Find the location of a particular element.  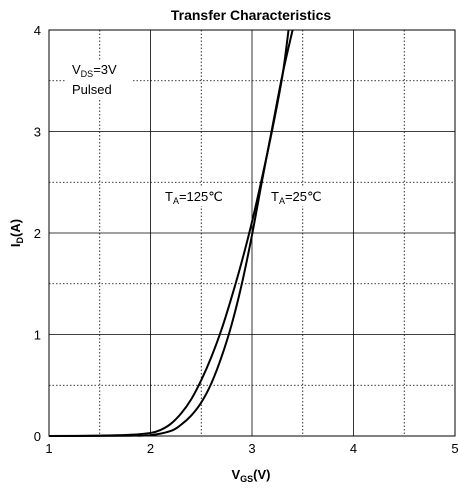

y-tick-label: 1 is located at coordinates (37, 335).